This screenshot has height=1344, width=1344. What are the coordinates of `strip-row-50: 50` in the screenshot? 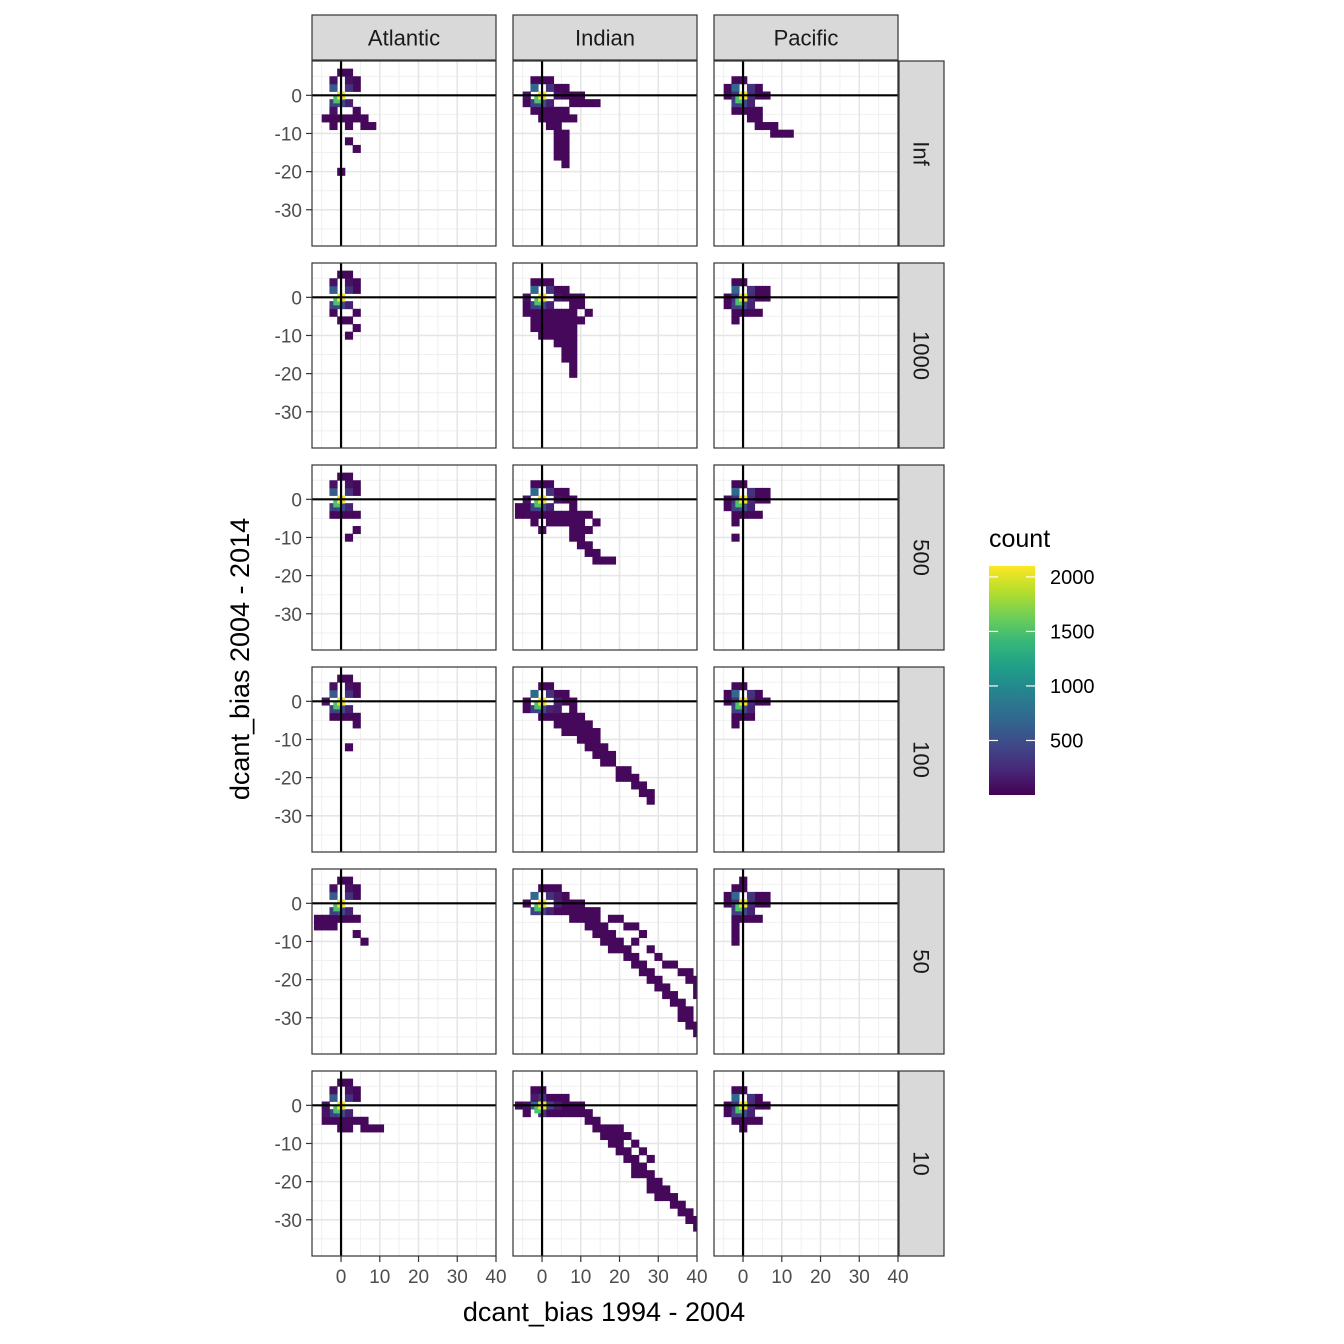 It's located at (921, 961).